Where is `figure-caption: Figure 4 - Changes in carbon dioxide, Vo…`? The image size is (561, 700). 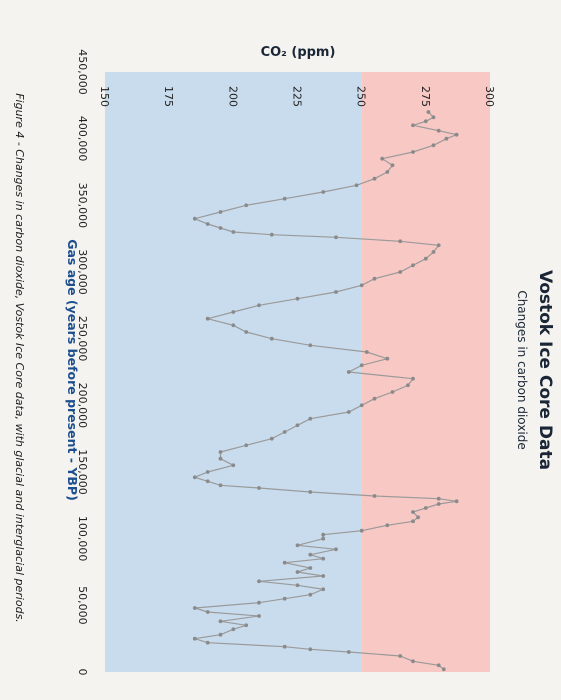 figure-caption: Figure 4 - Changes in carbon dioxide, Vo… is located at coordinates (19, 358).